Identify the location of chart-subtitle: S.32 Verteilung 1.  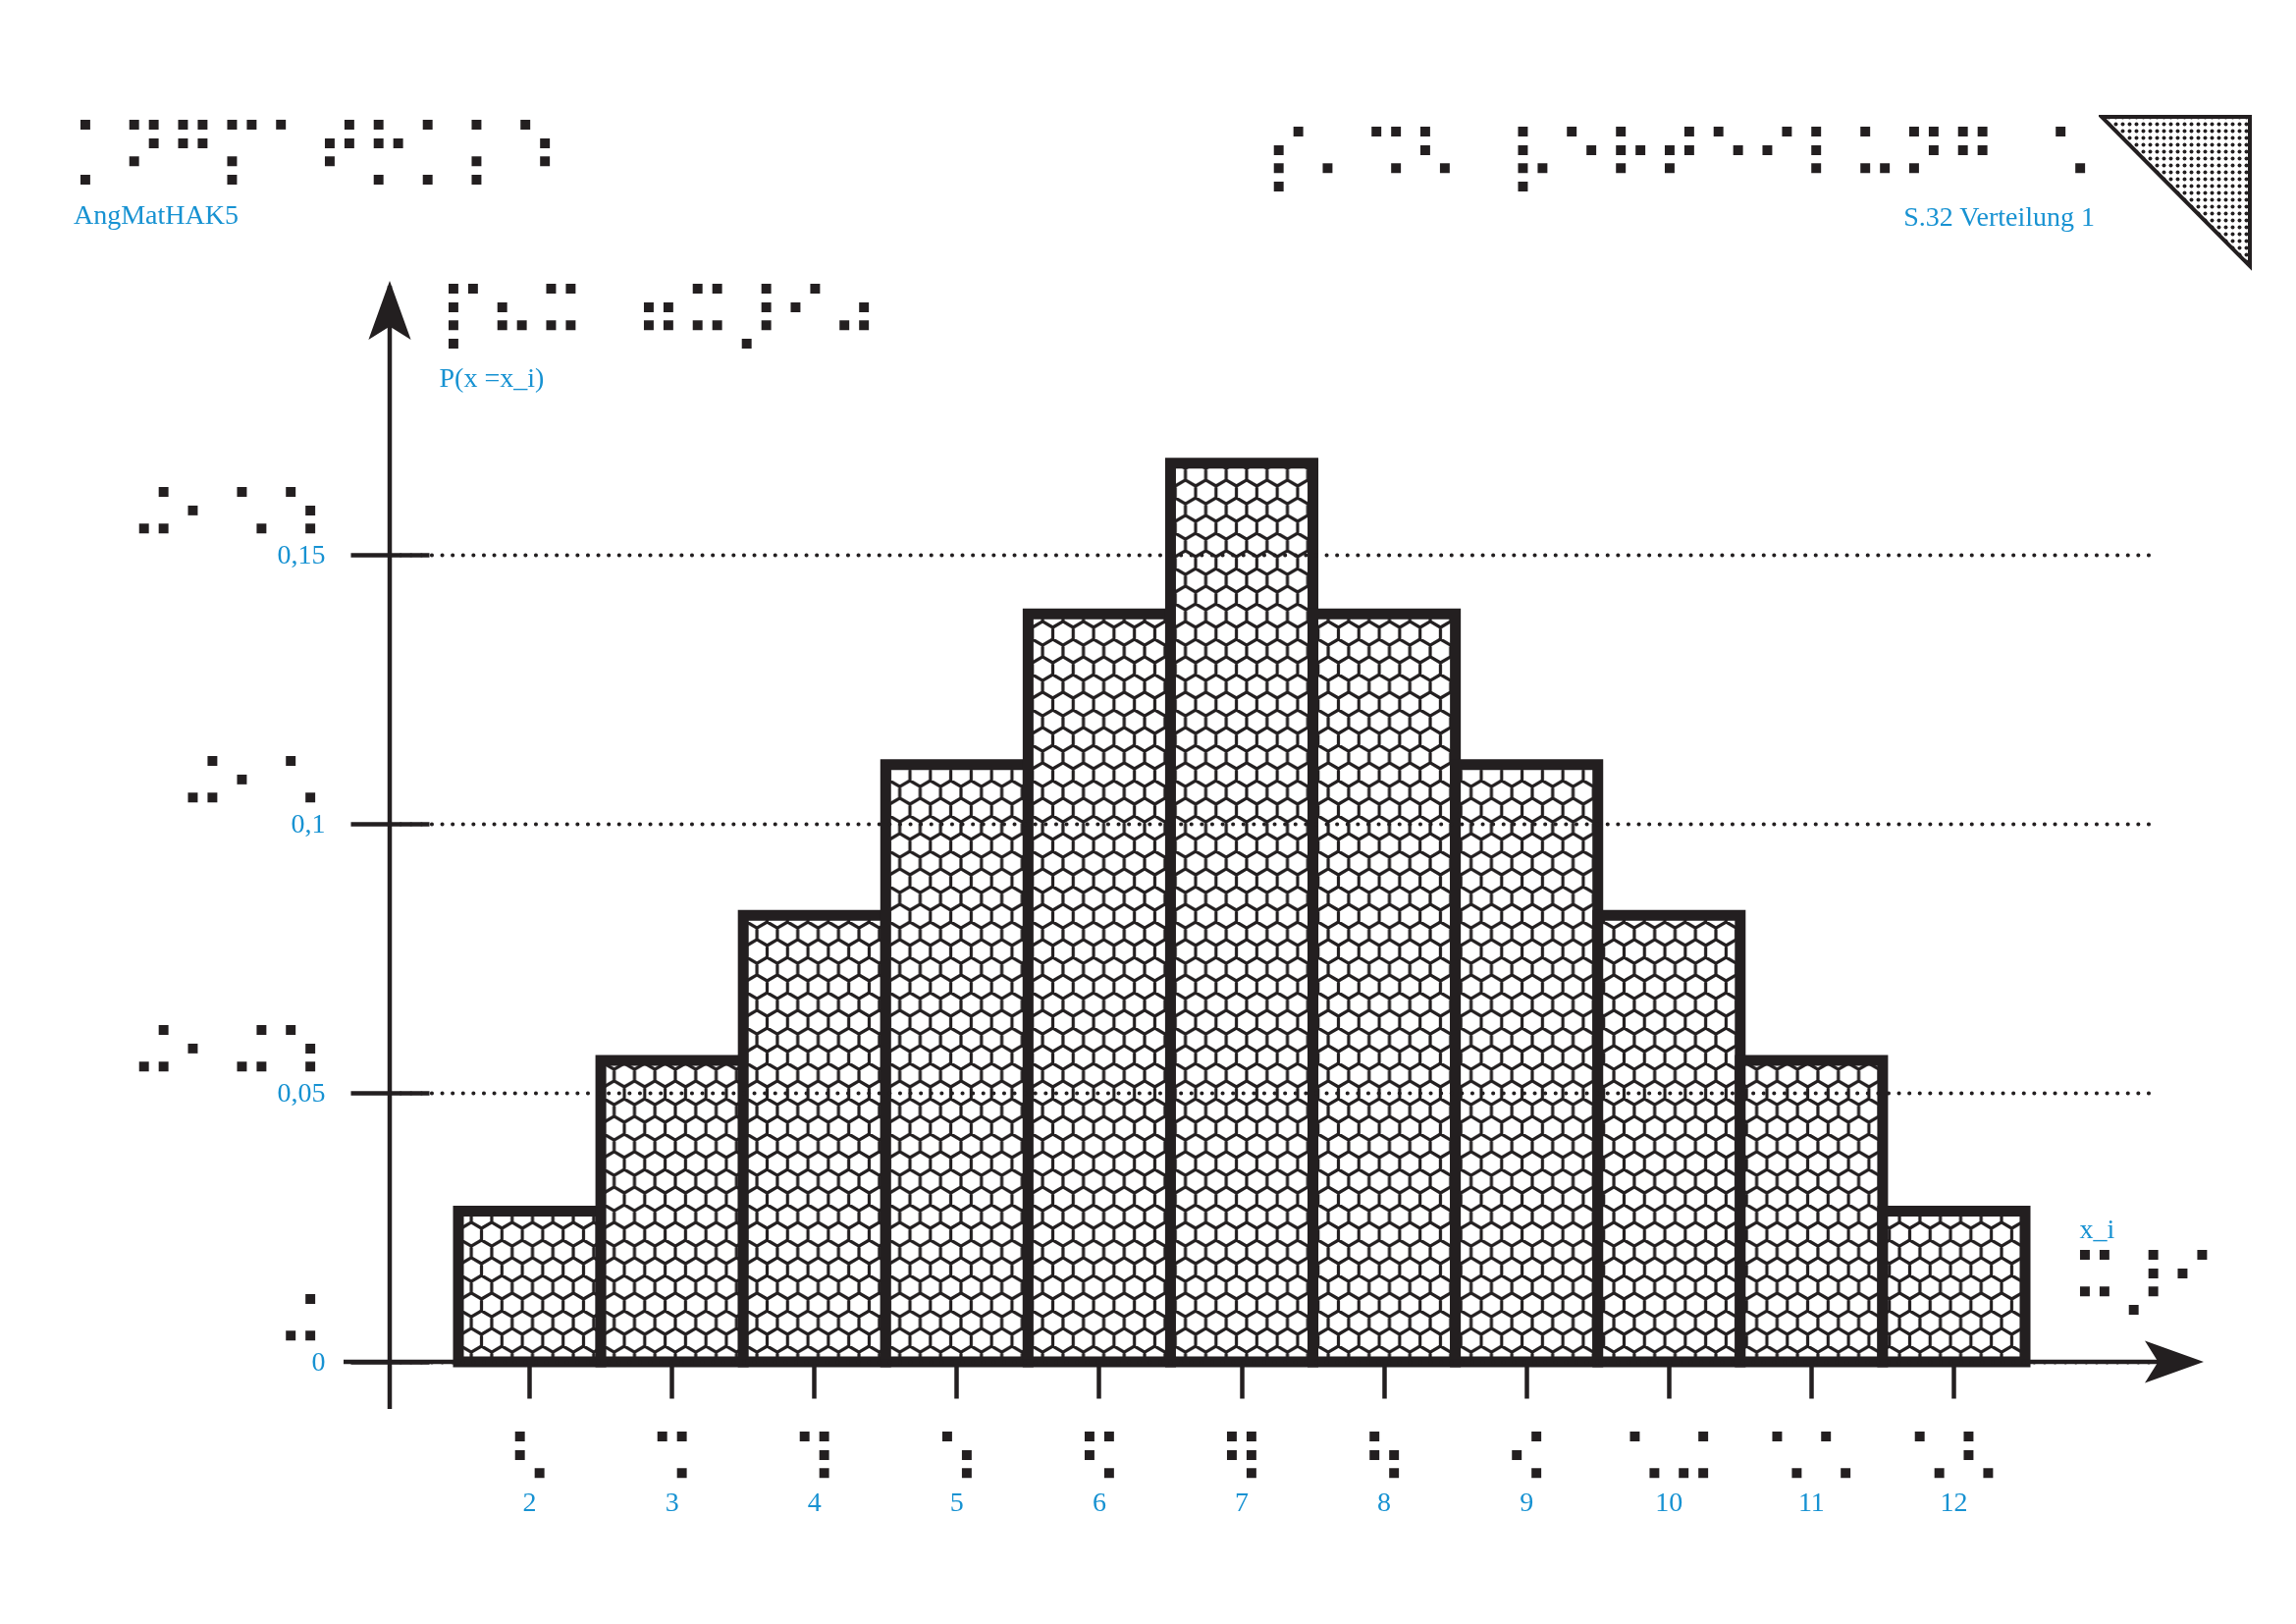
(1999, 216).